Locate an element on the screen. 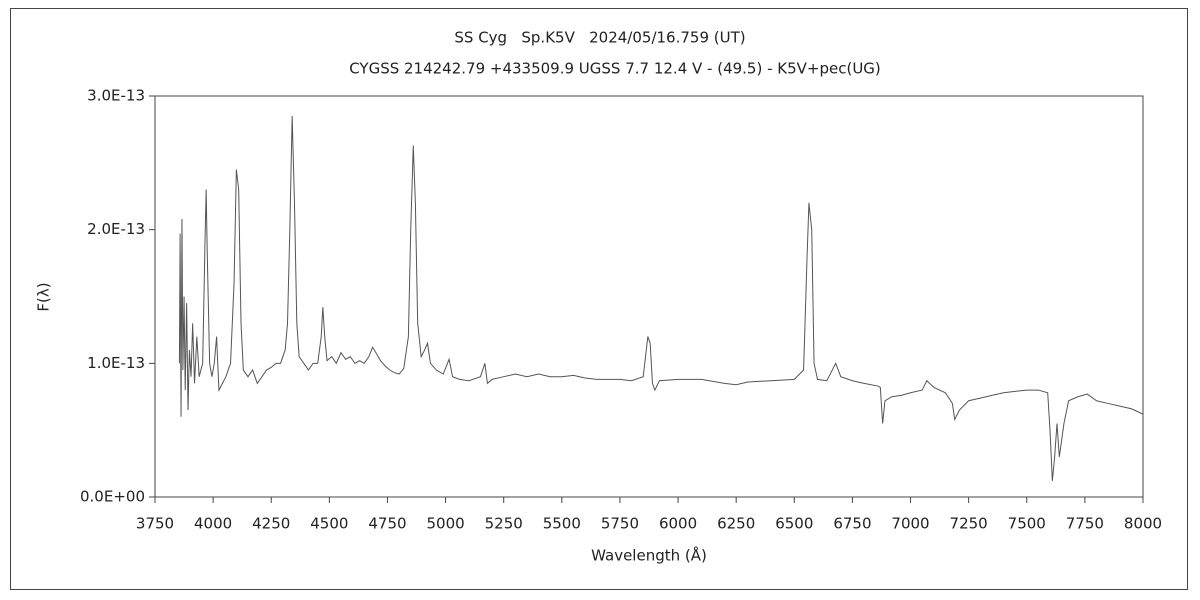  x-tick-label: 6500 is located at coordinates (794, 524).